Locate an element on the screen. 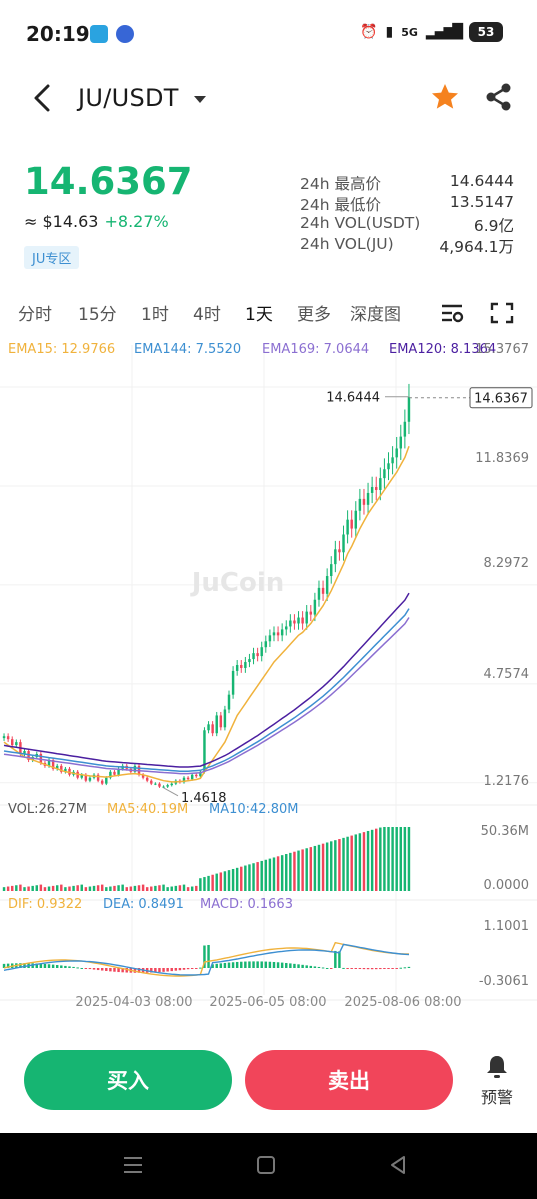 This screenshot has width=537, height=1199. price-axis-label: 15.3767 is located at coordinates (502, 349).